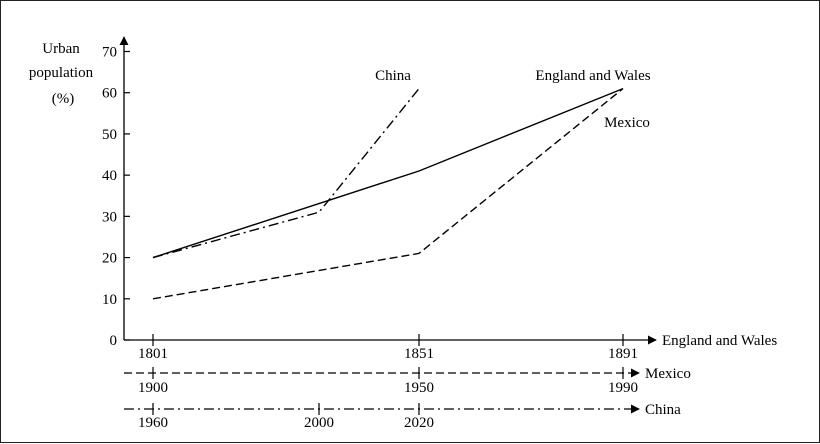 This screenshot has width=820, height=444. Describe the element at coordinates (319, 423) in the screenshot. I see `x-tick-label: 2000` at that location.